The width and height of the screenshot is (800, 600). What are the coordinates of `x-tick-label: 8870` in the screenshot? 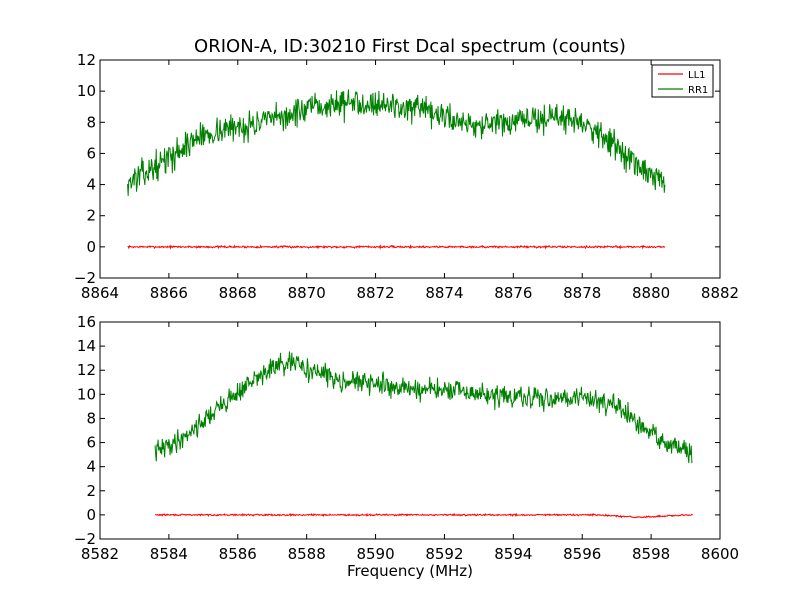 It's located at (307, 293).